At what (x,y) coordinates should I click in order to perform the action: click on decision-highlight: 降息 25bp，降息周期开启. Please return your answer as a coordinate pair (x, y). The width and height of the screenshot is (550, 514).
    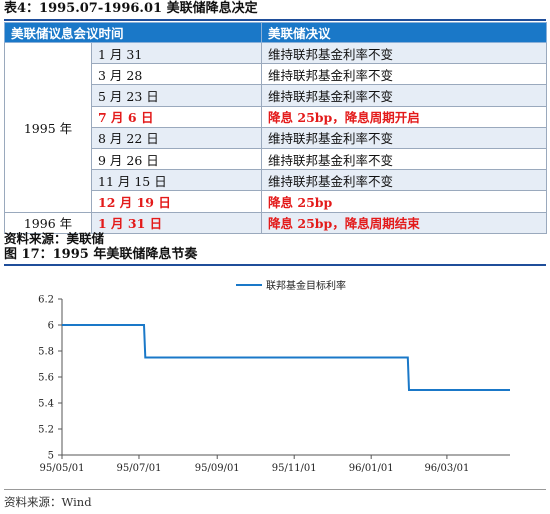
    Looking at the image, I should click on (404, 116).